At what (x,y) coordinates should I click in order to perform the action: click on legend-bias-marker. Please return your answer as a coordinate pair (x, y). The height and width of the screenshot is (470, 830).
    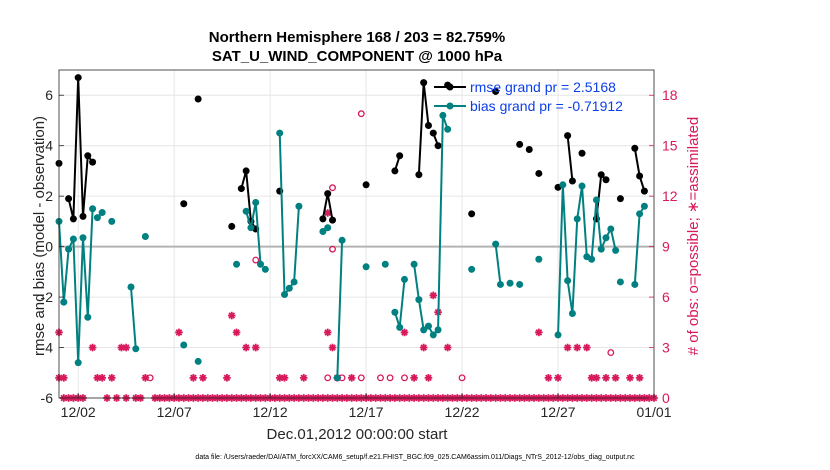
    Looking at the image, I should click on (450, 106).